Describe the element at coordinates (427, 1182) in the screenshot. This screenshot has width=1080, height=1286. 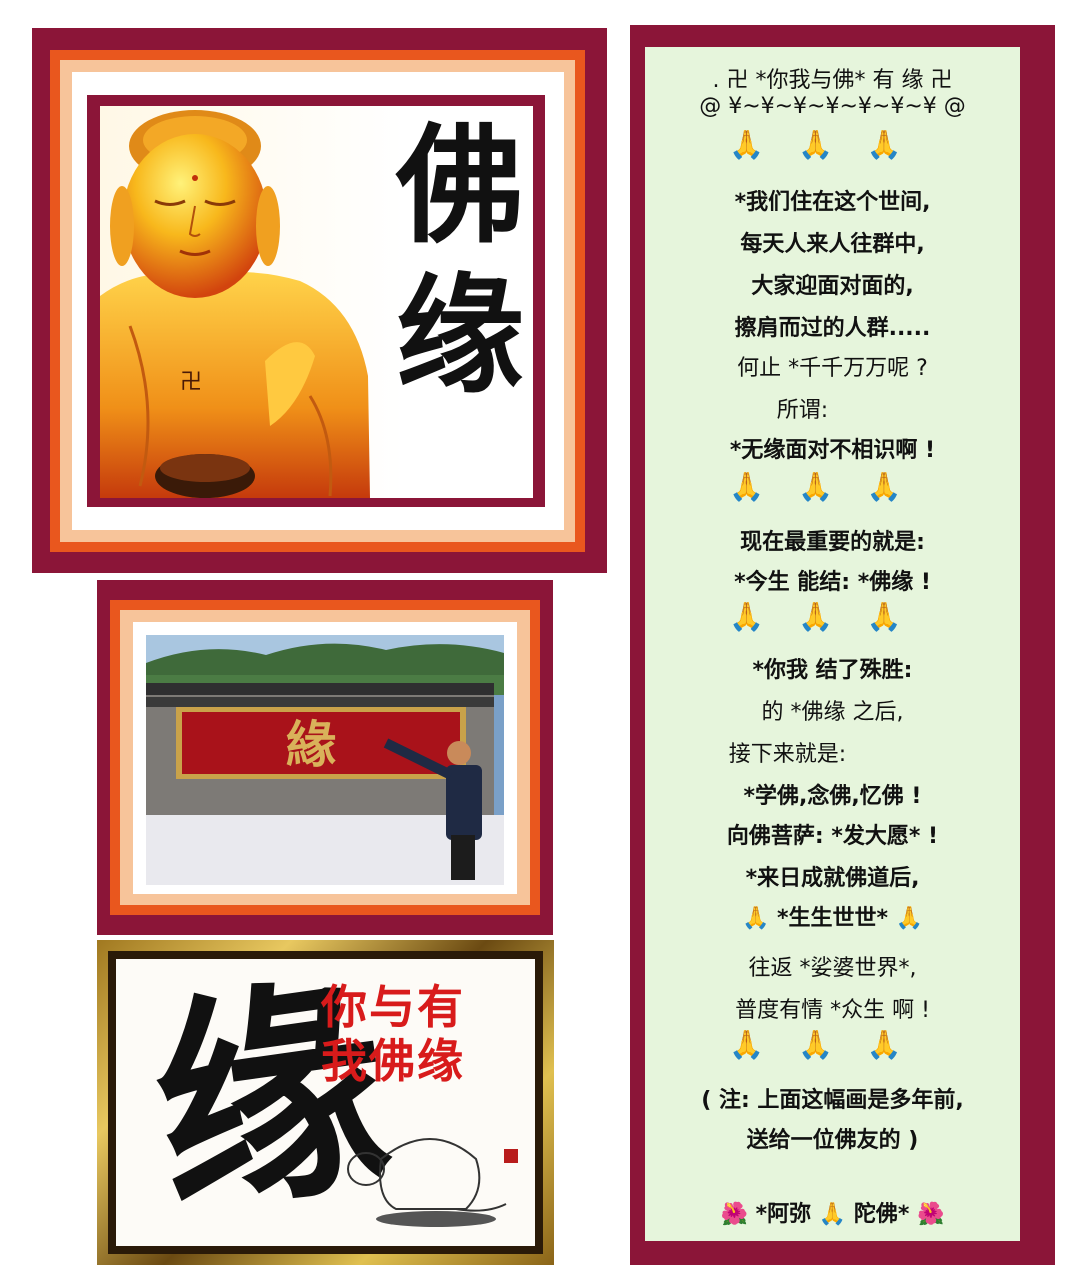
I see `bowing-monk-sketch` at that location.